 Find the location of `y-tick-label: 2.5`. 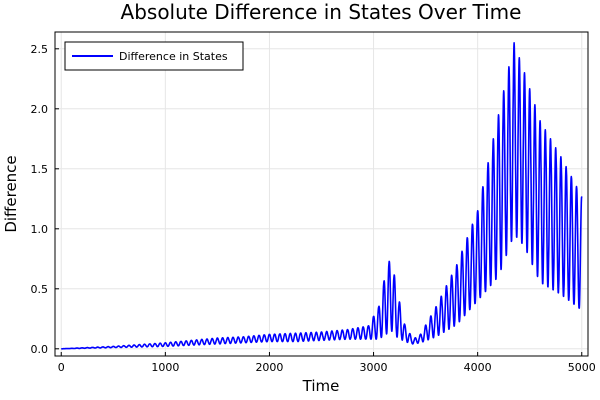

y-tick-label: 2.5 is located at coordinates (40, 49).